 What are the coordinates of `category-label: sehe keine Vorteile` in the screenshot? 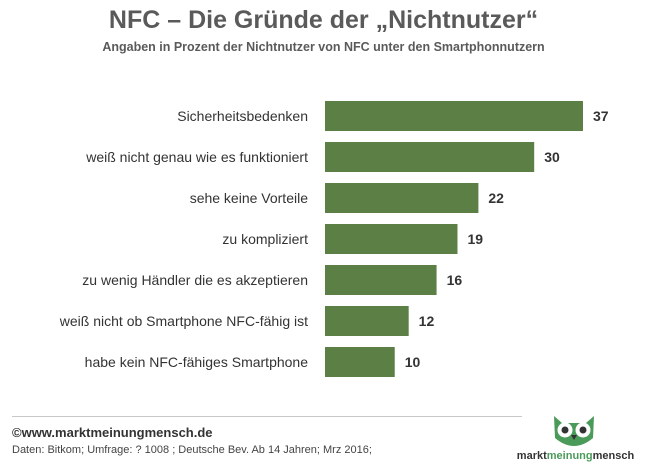 It's located at (249, 198).